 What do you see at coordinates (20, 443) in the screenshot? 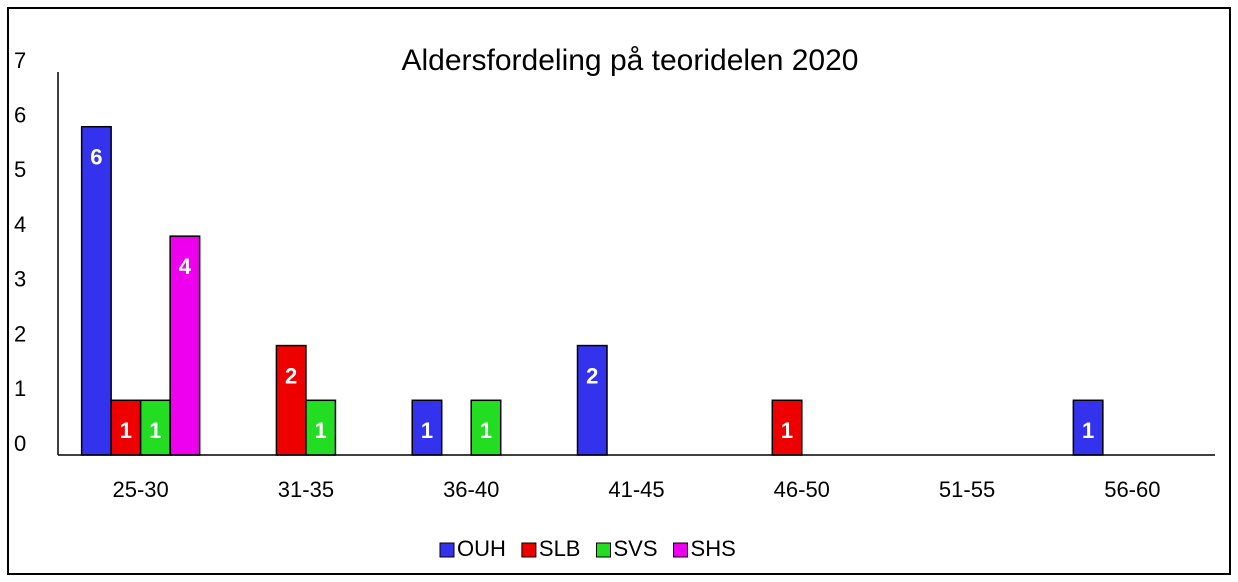
I see `y-tick-label: 0` at bounding box center [20, 443].